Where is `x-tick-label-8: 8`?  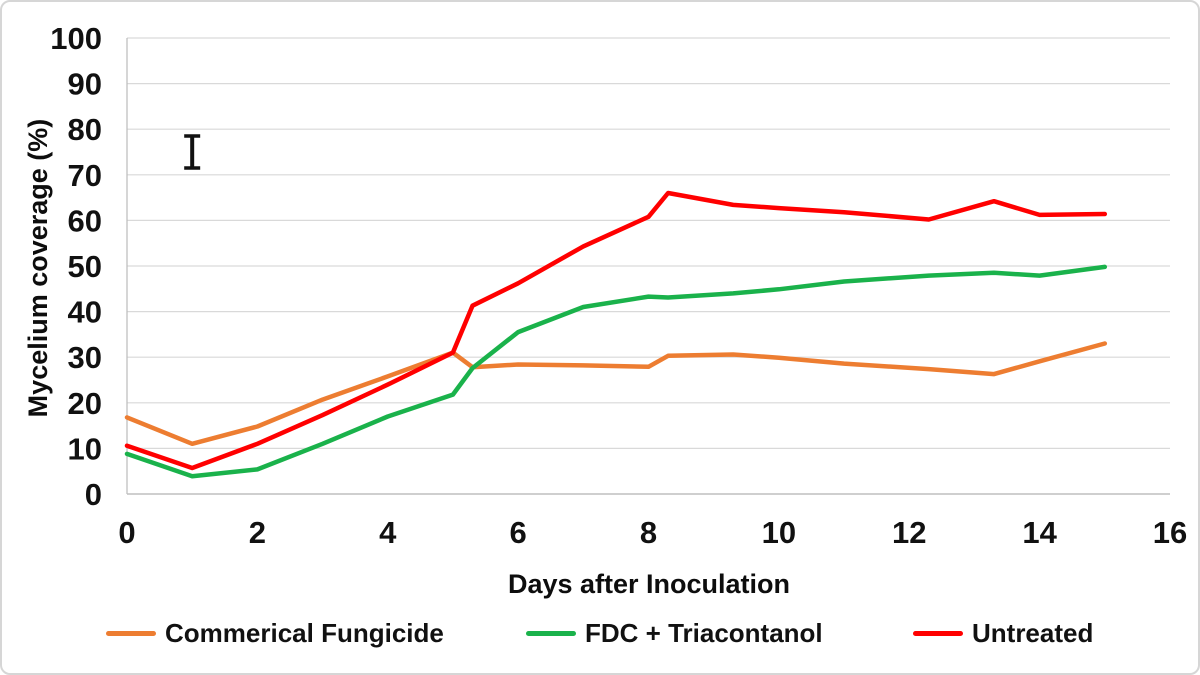 x-tick-label-8: 8 is located at coordinates (648, 532).